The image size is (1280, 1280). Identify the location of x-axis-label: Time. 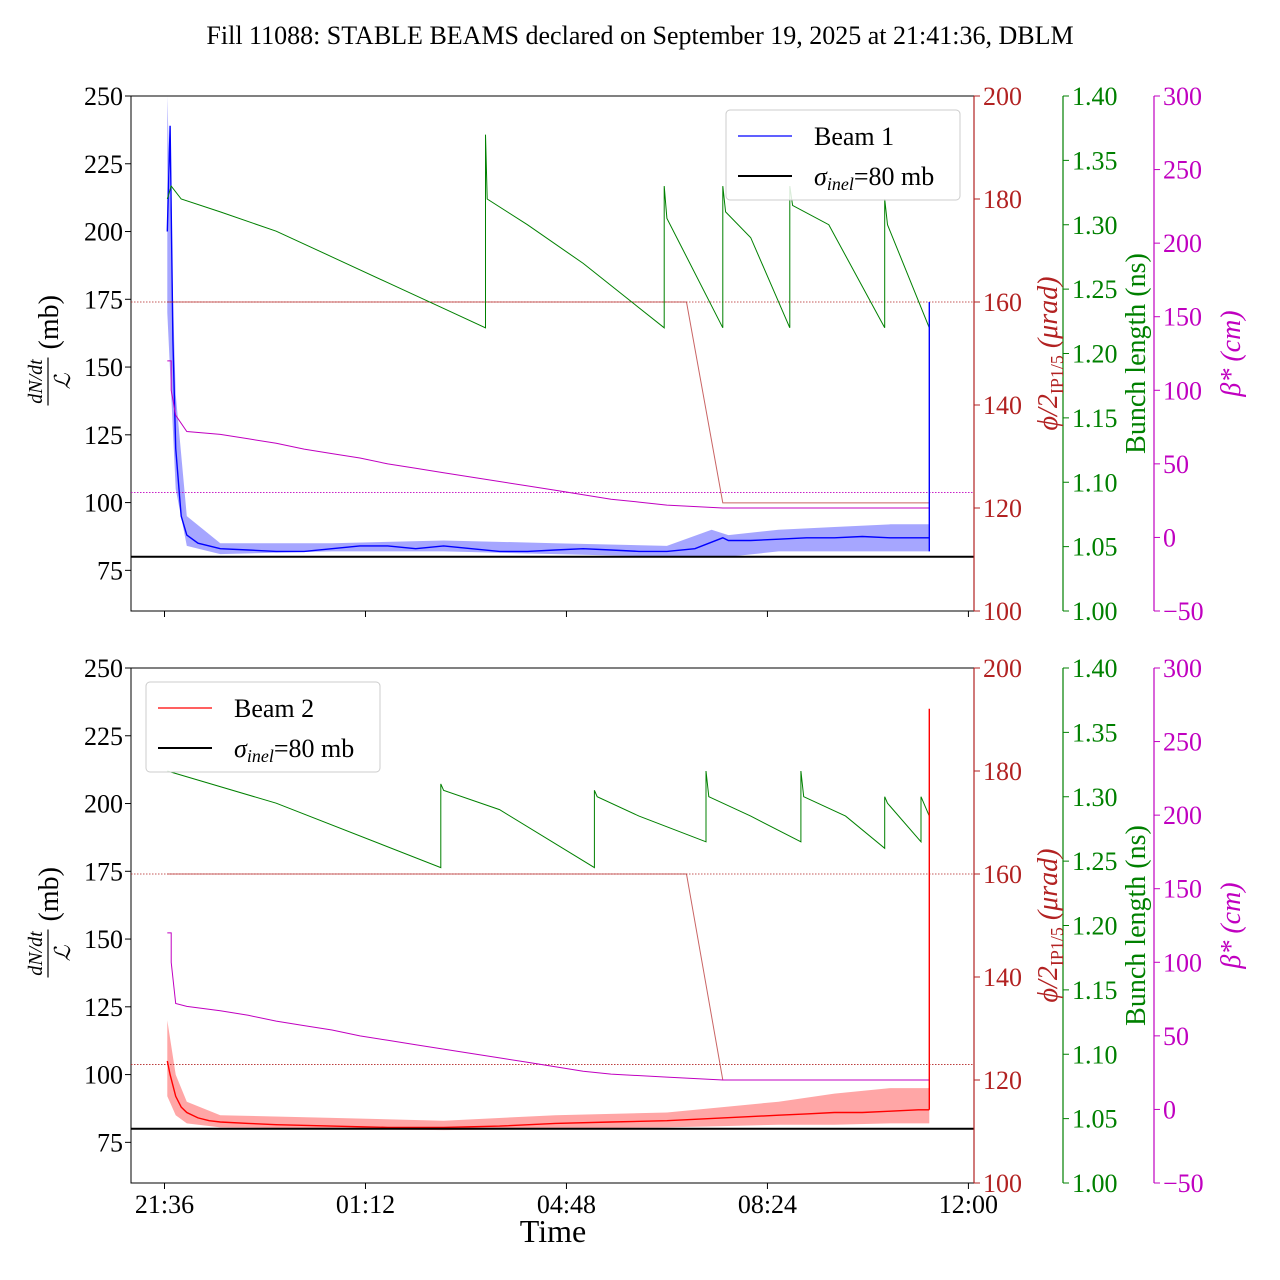
(553, 1231).